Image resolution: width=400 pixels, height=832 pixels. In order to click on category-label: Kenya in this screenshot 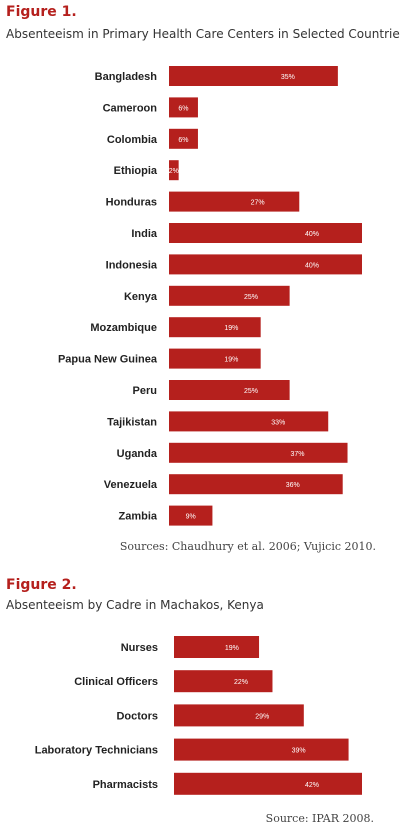, I will do `click(141, 297)`.